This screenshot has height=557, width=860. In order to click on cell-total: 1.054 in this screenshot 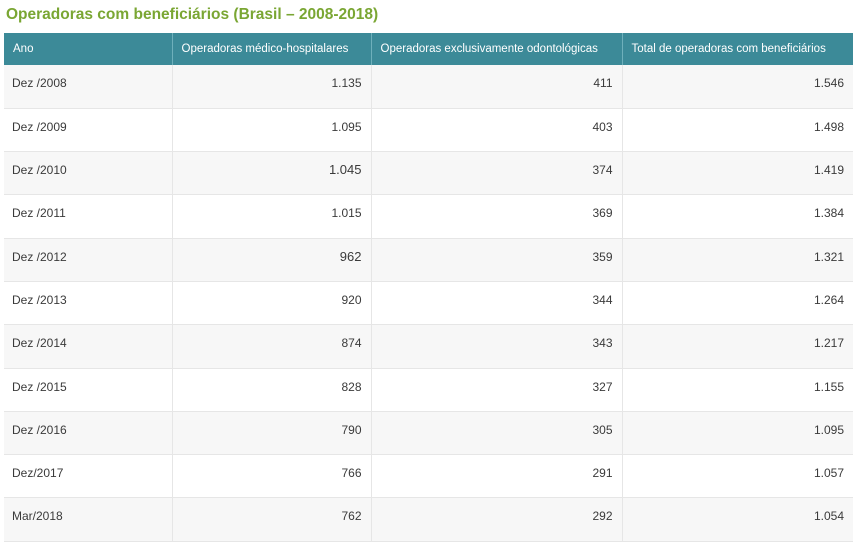, I will do `click(737, 519)`.